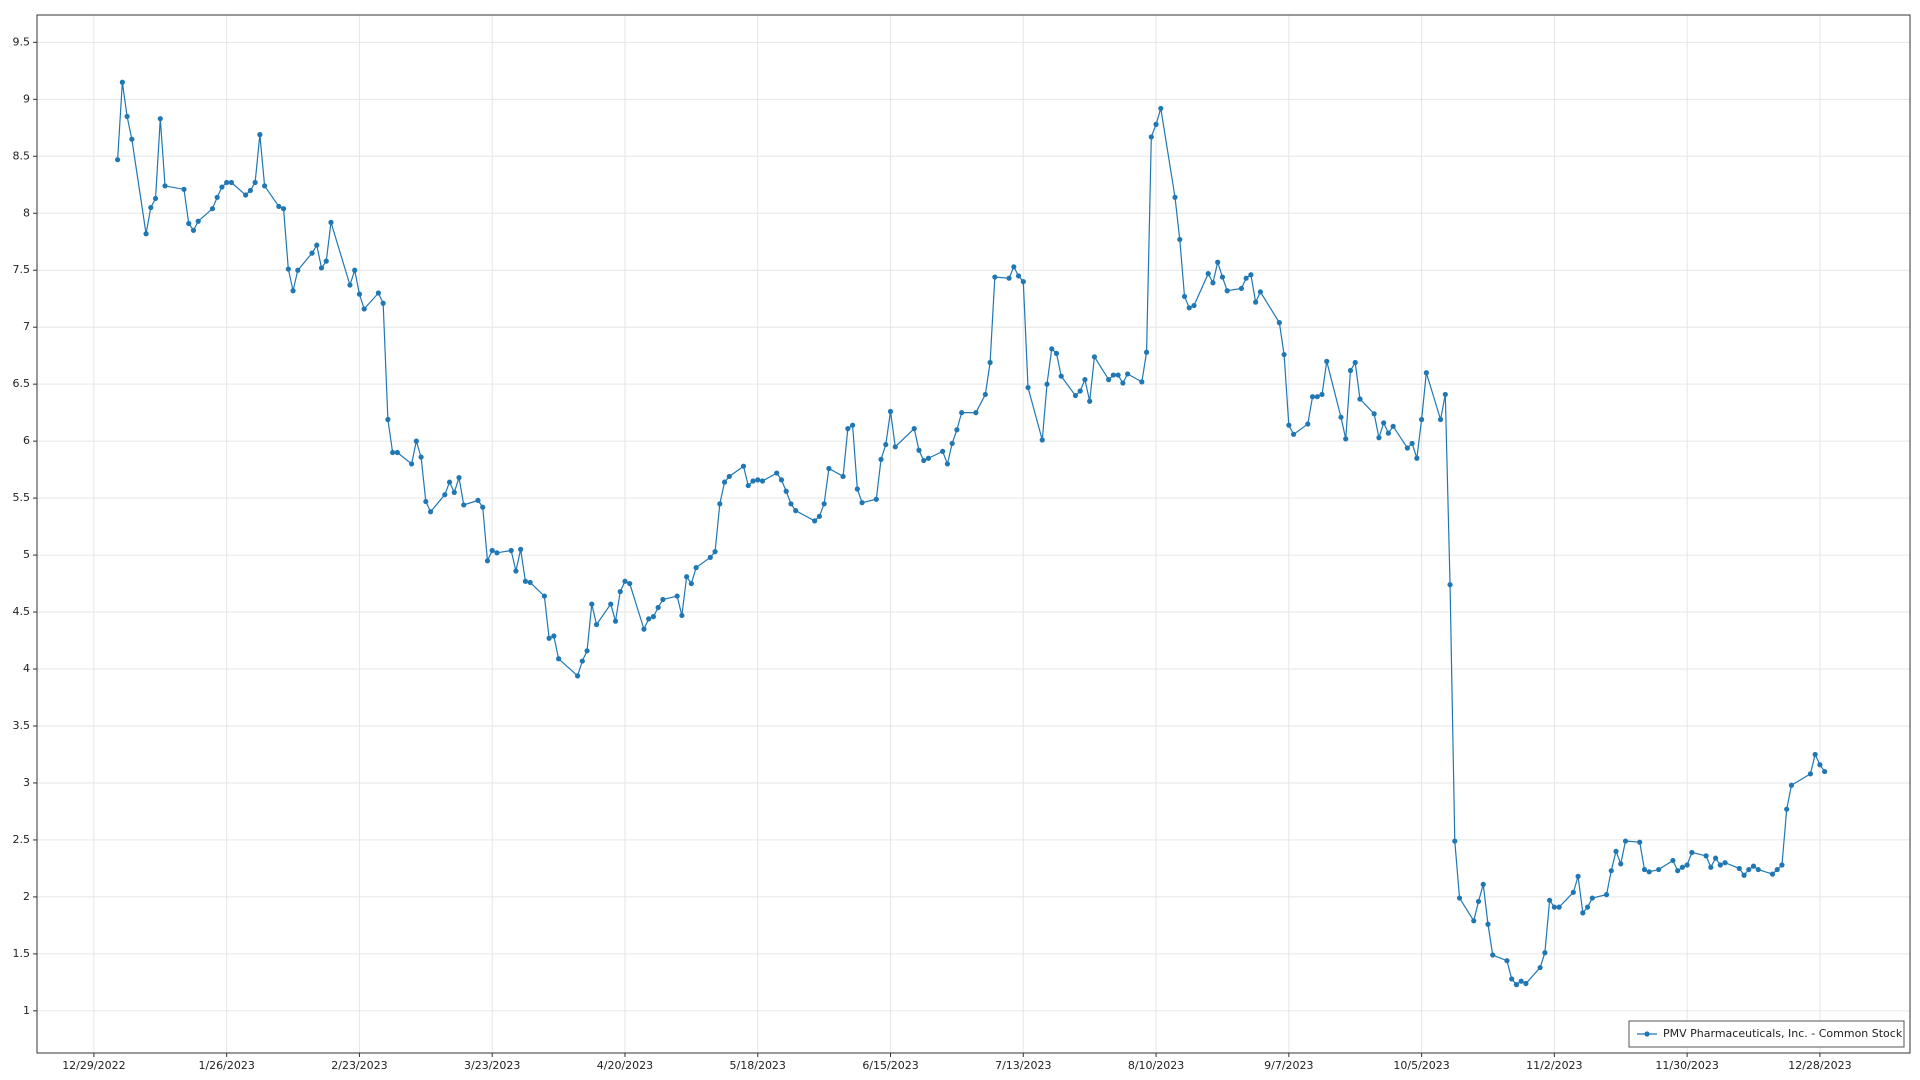  Describe the element at coordinates (1686, 1065) in the screenshot. I see `x-tick-label: 11/30/2023` at that location.